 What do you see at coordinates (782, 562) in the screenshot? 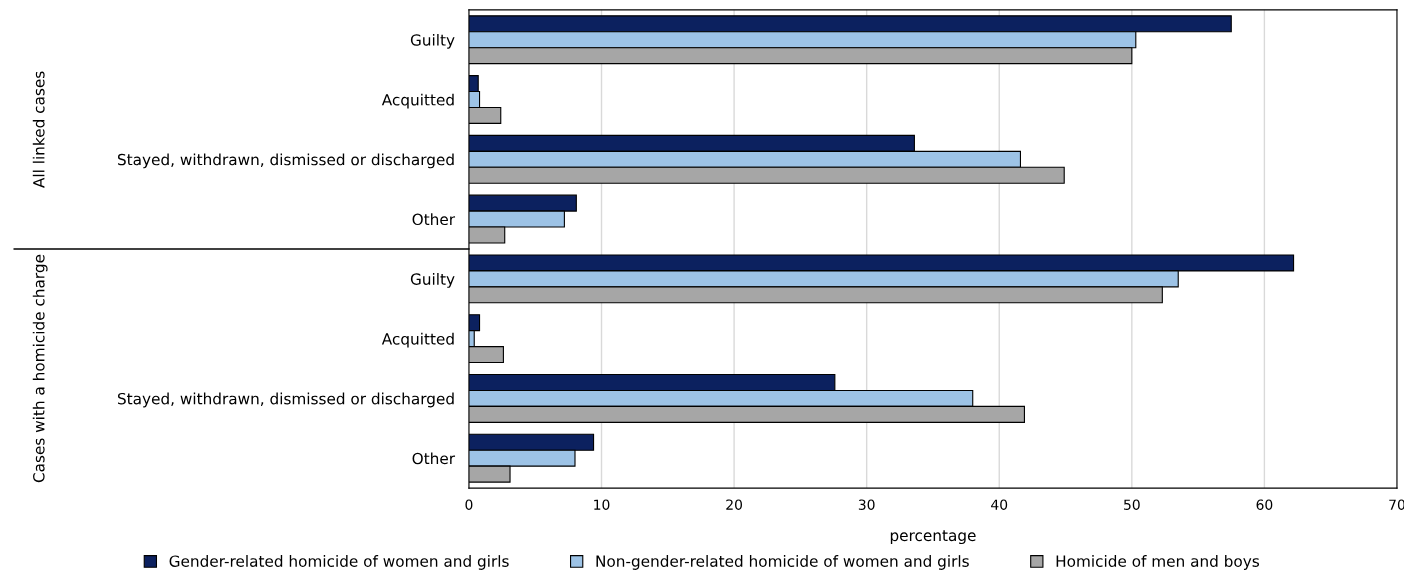
I see `legend-label: Non-gender-related homicide of women and girls` at bounding box center [782, 562].